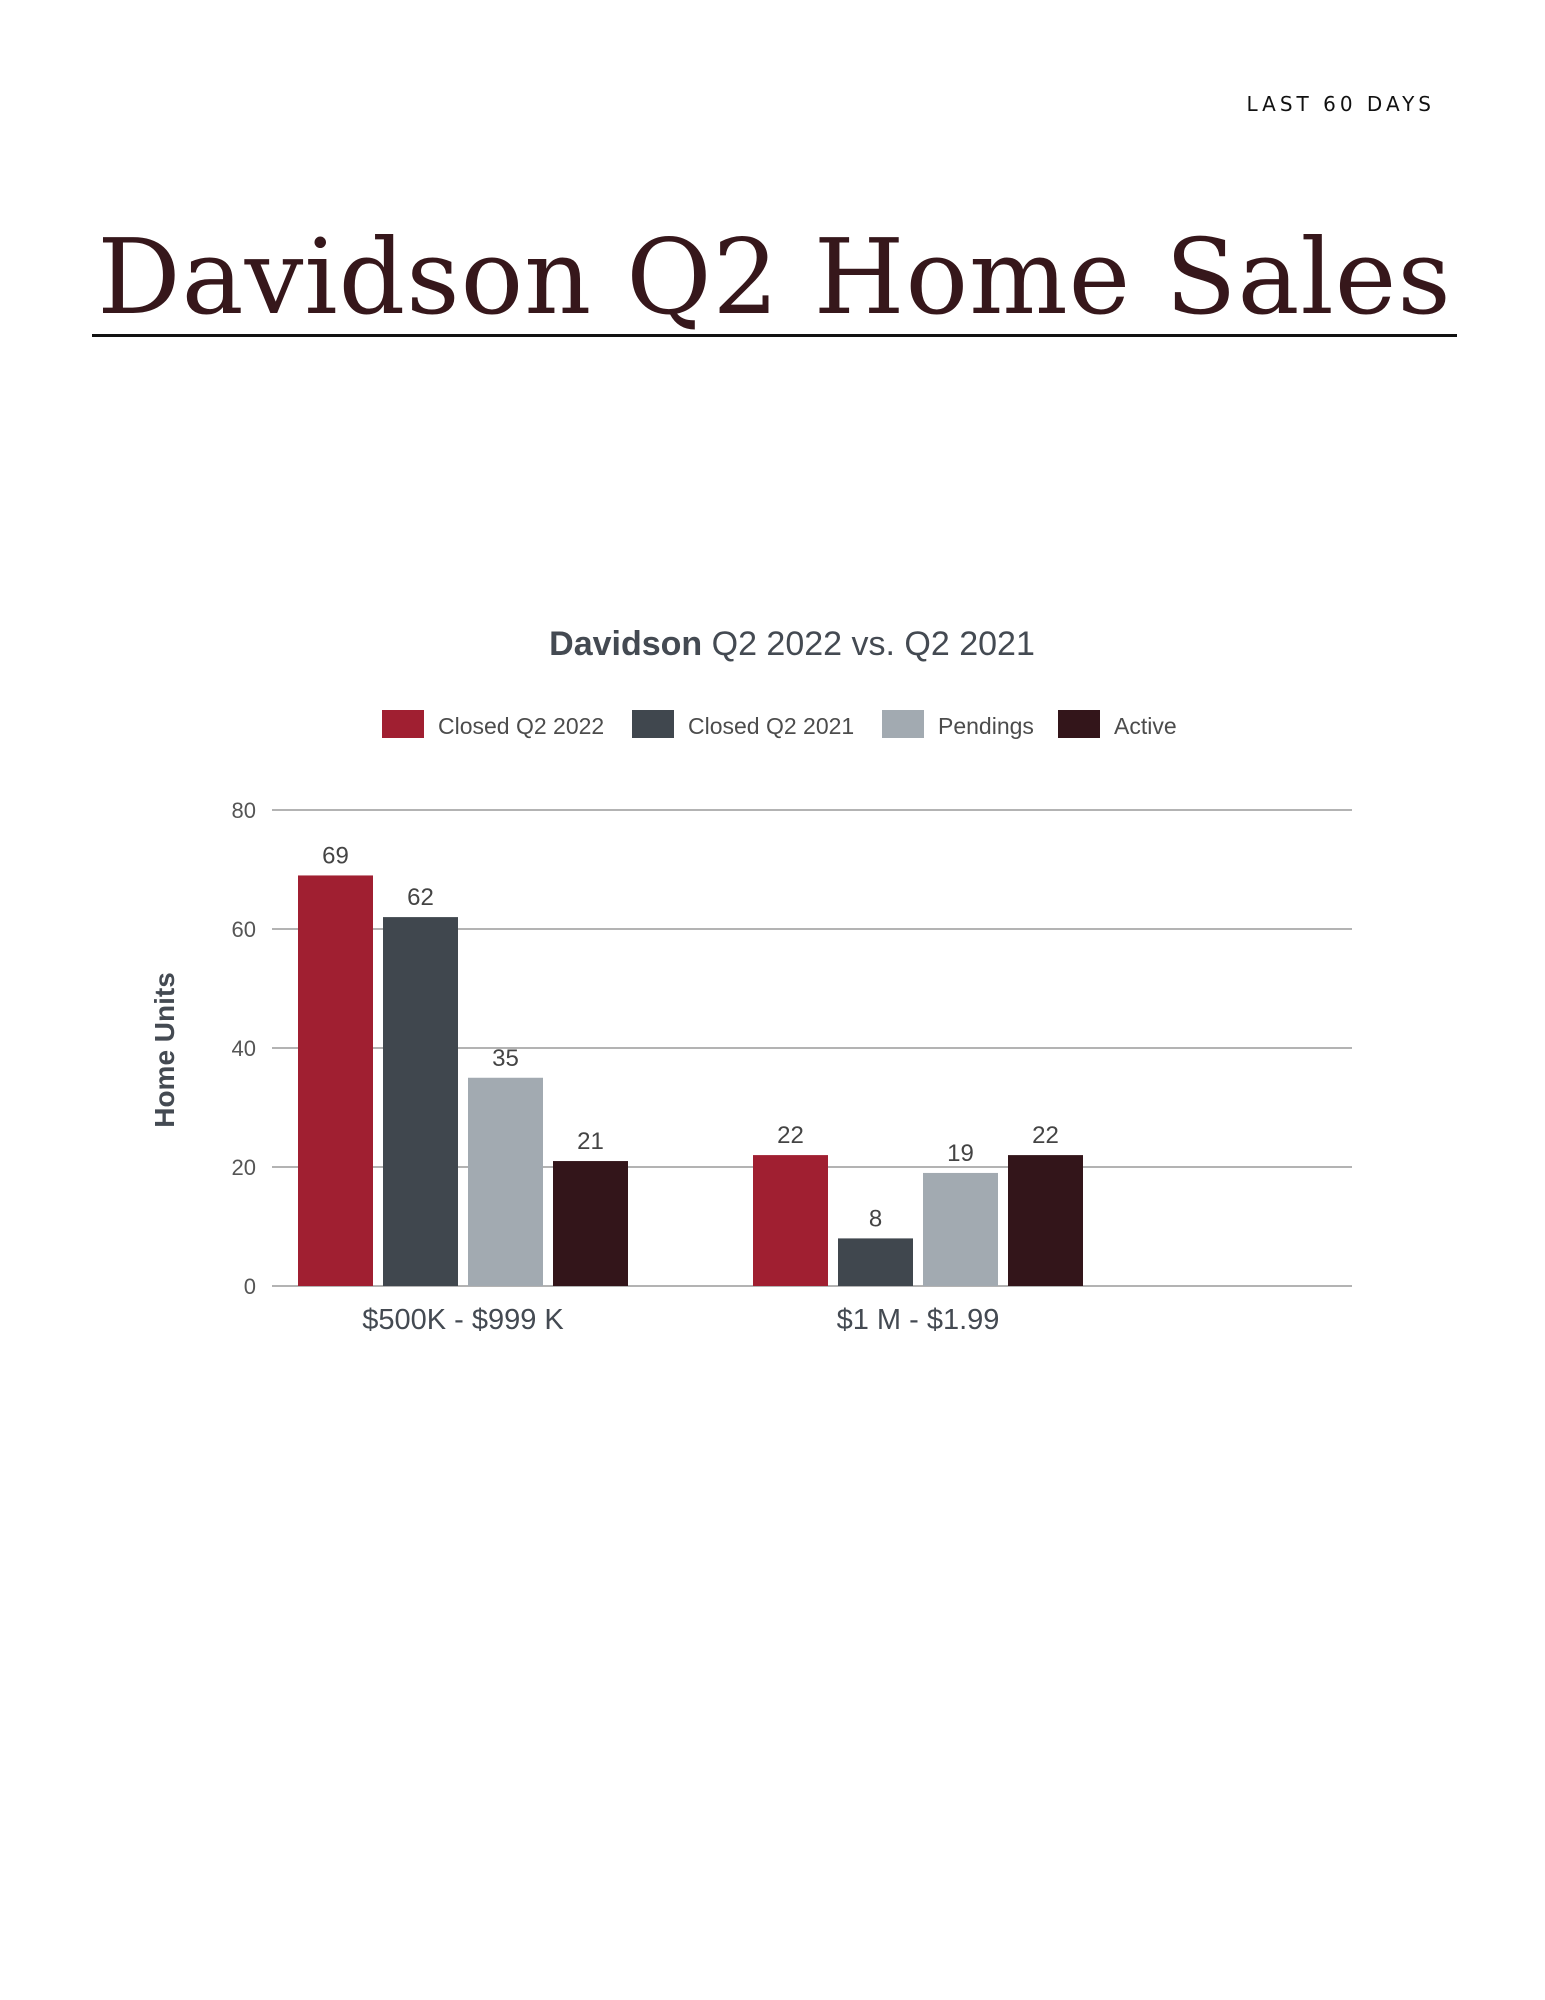 The height and width of the screenshot is (2000, 1545). What do you see at coordinates (868, 644) in the screenshot?
I see `chart-title-rest: Q2 2022 vs. Q2 2021` at bounding box center [868, 644].